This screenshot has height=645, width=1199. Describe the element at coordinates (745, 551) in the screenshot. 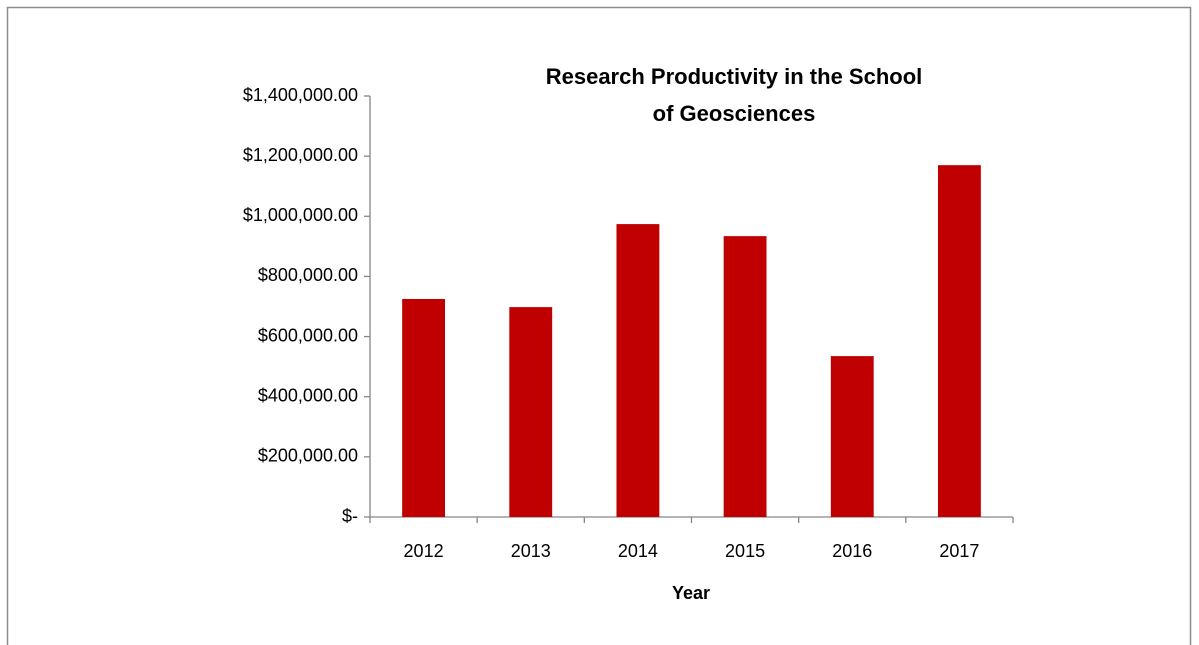

I see `x-tick-label: 2015` at that location.